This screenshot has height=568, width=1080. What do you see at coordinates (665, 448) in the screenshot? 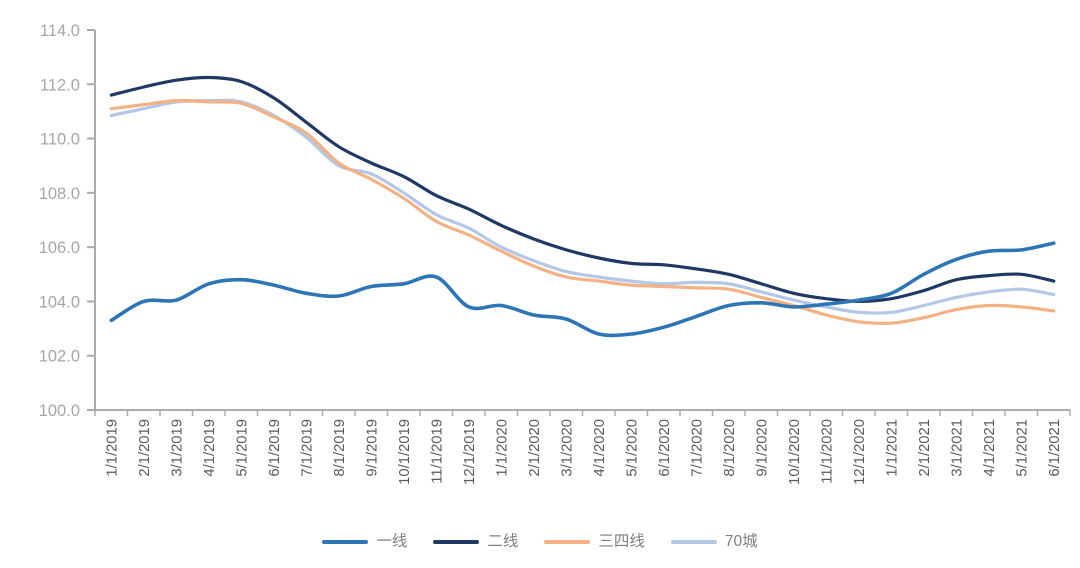
I see `x-tick-label: 6/1/2020` at bounding box center [665, 448].